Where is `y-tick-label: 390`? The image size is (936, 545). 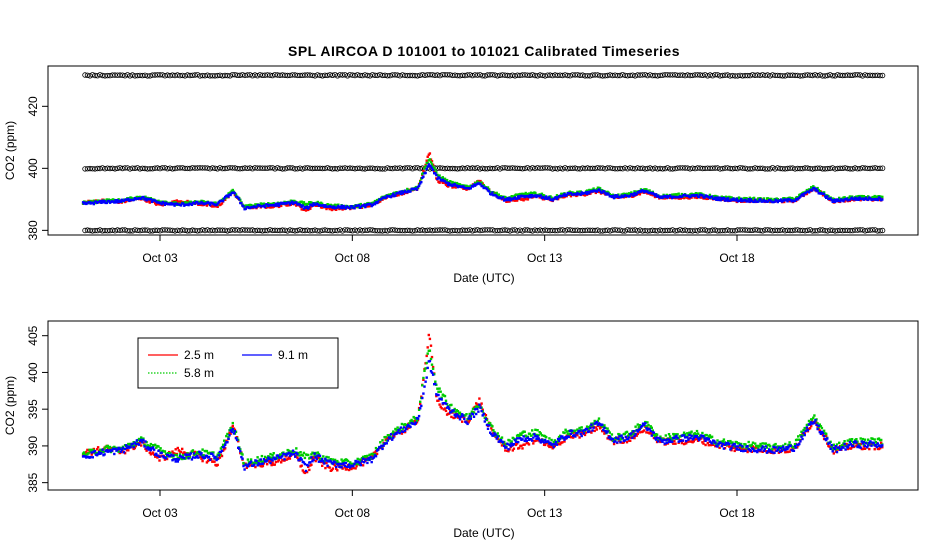 y-tick-label: 390 is located at coordinates (33, 446).